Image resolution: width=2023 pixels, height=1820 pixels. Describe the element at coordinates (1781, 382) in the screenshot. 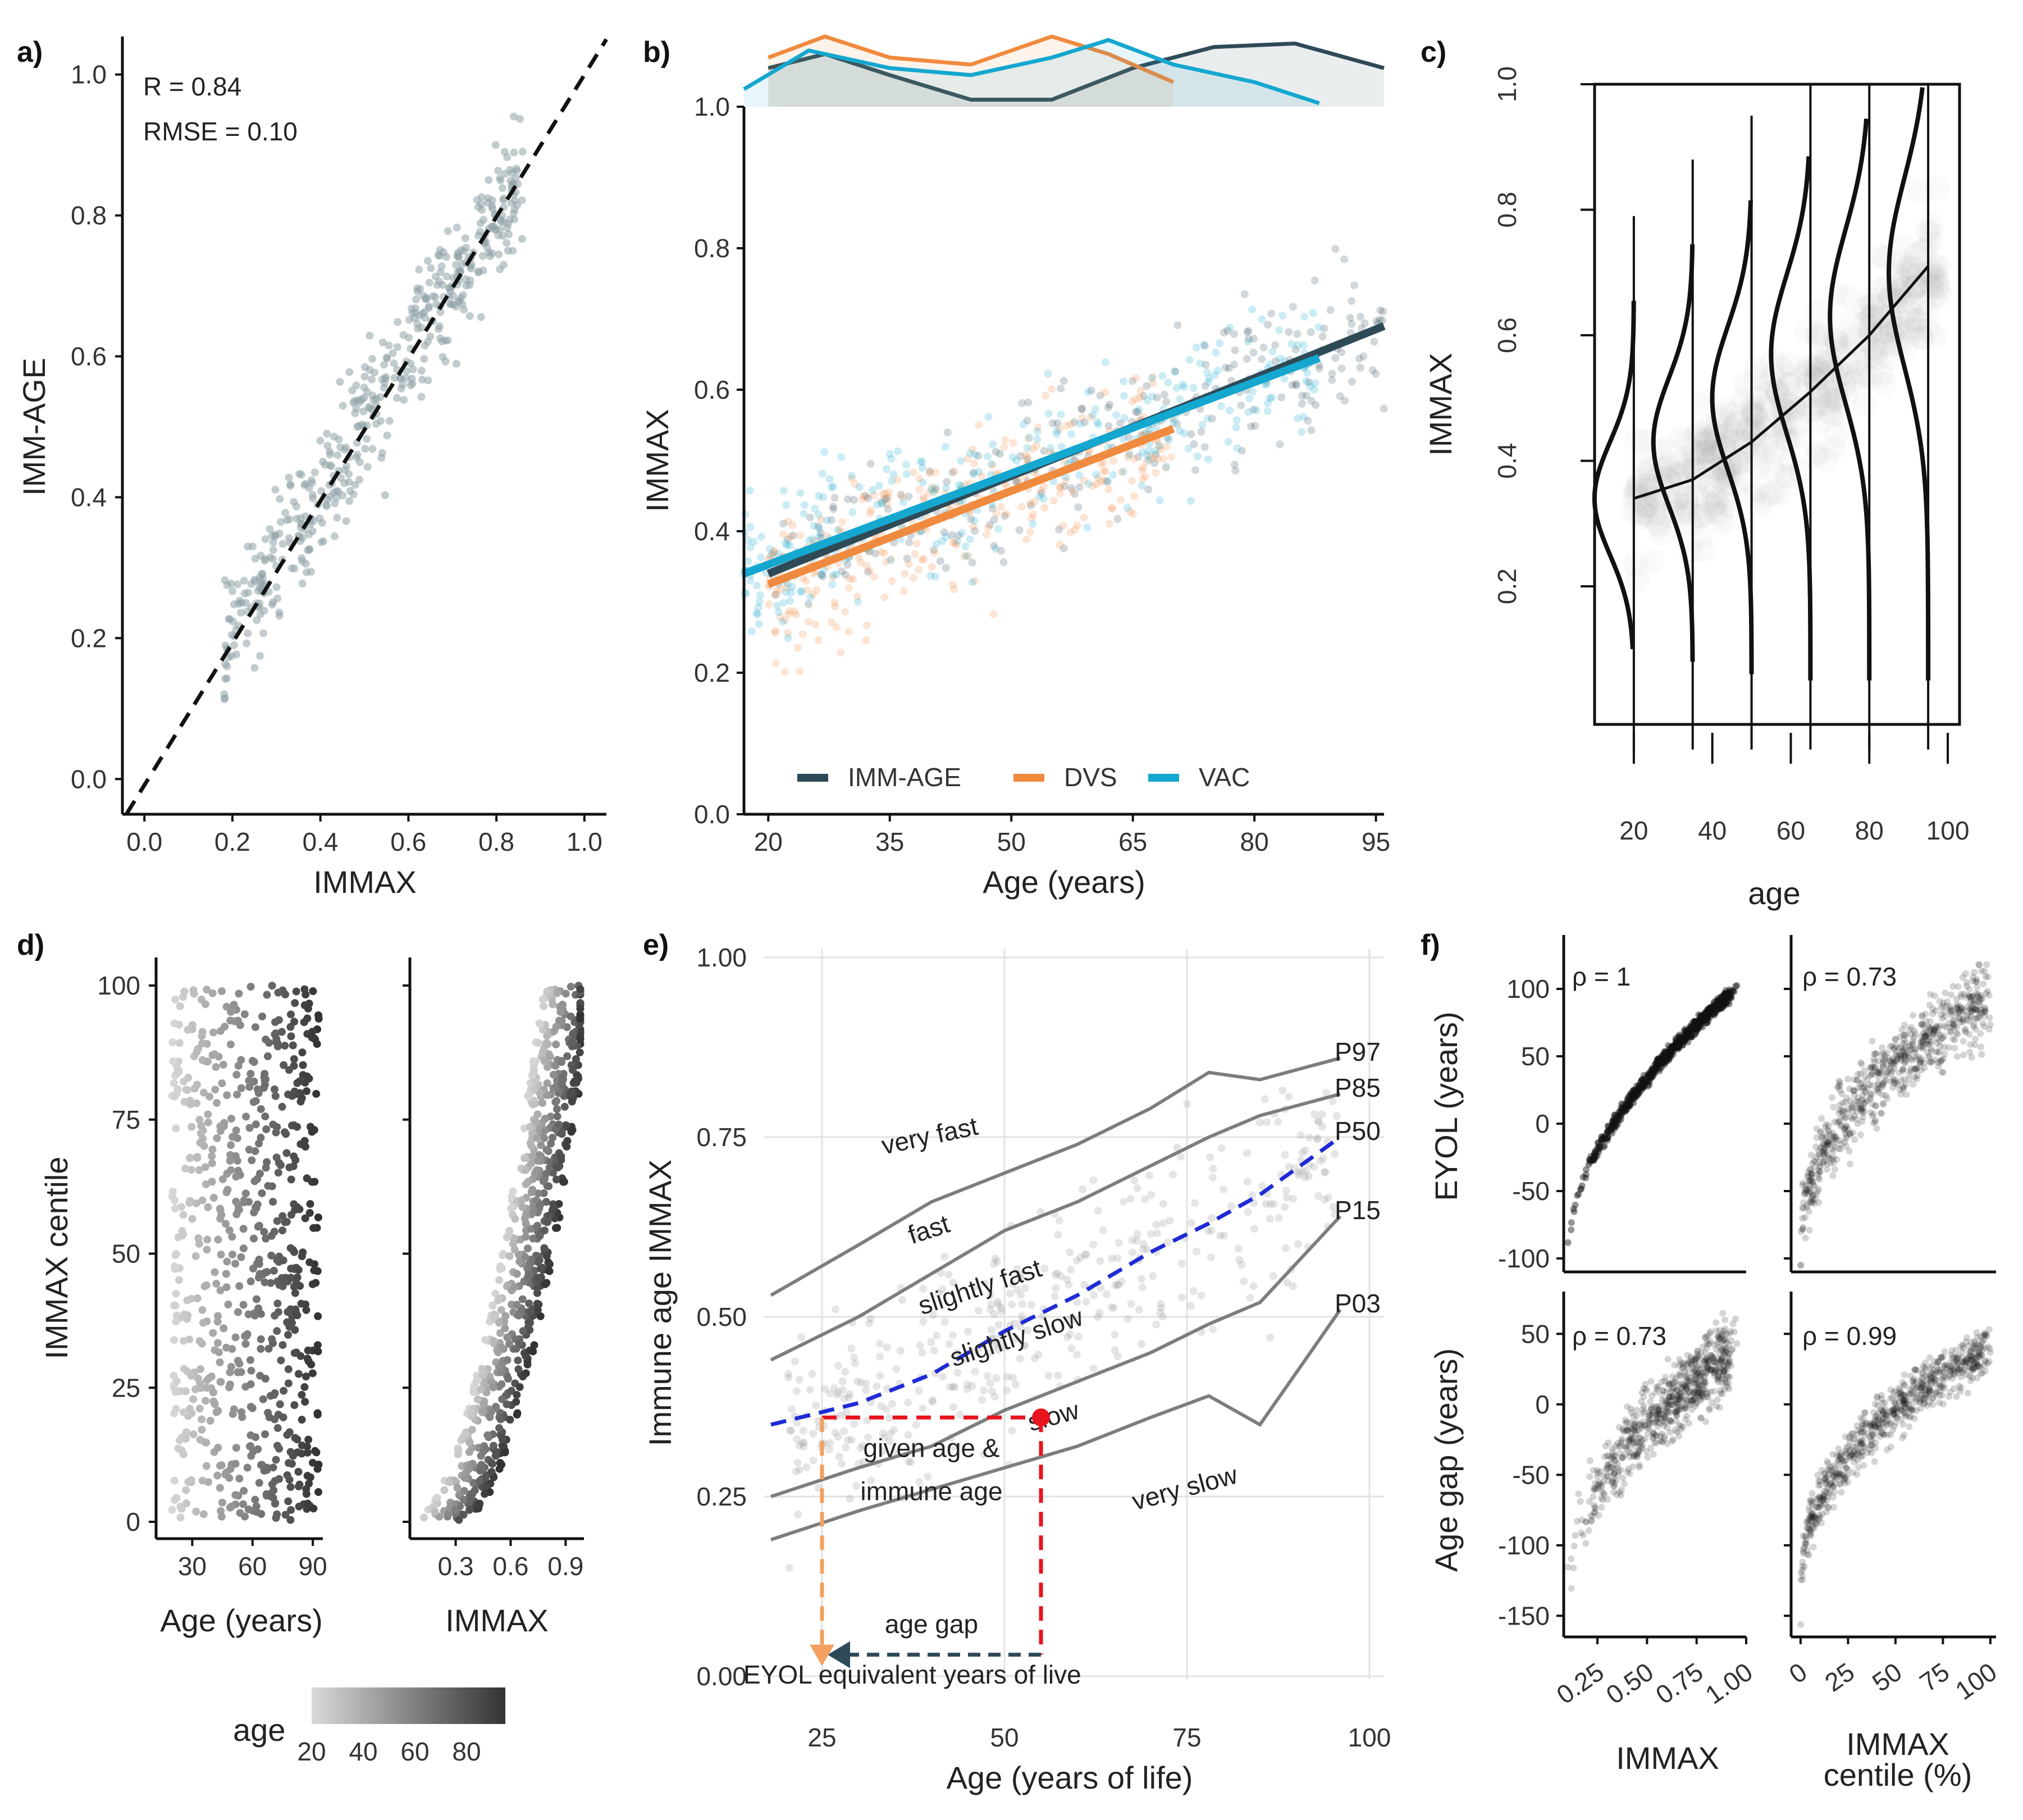

I see `trend-line` at that location.